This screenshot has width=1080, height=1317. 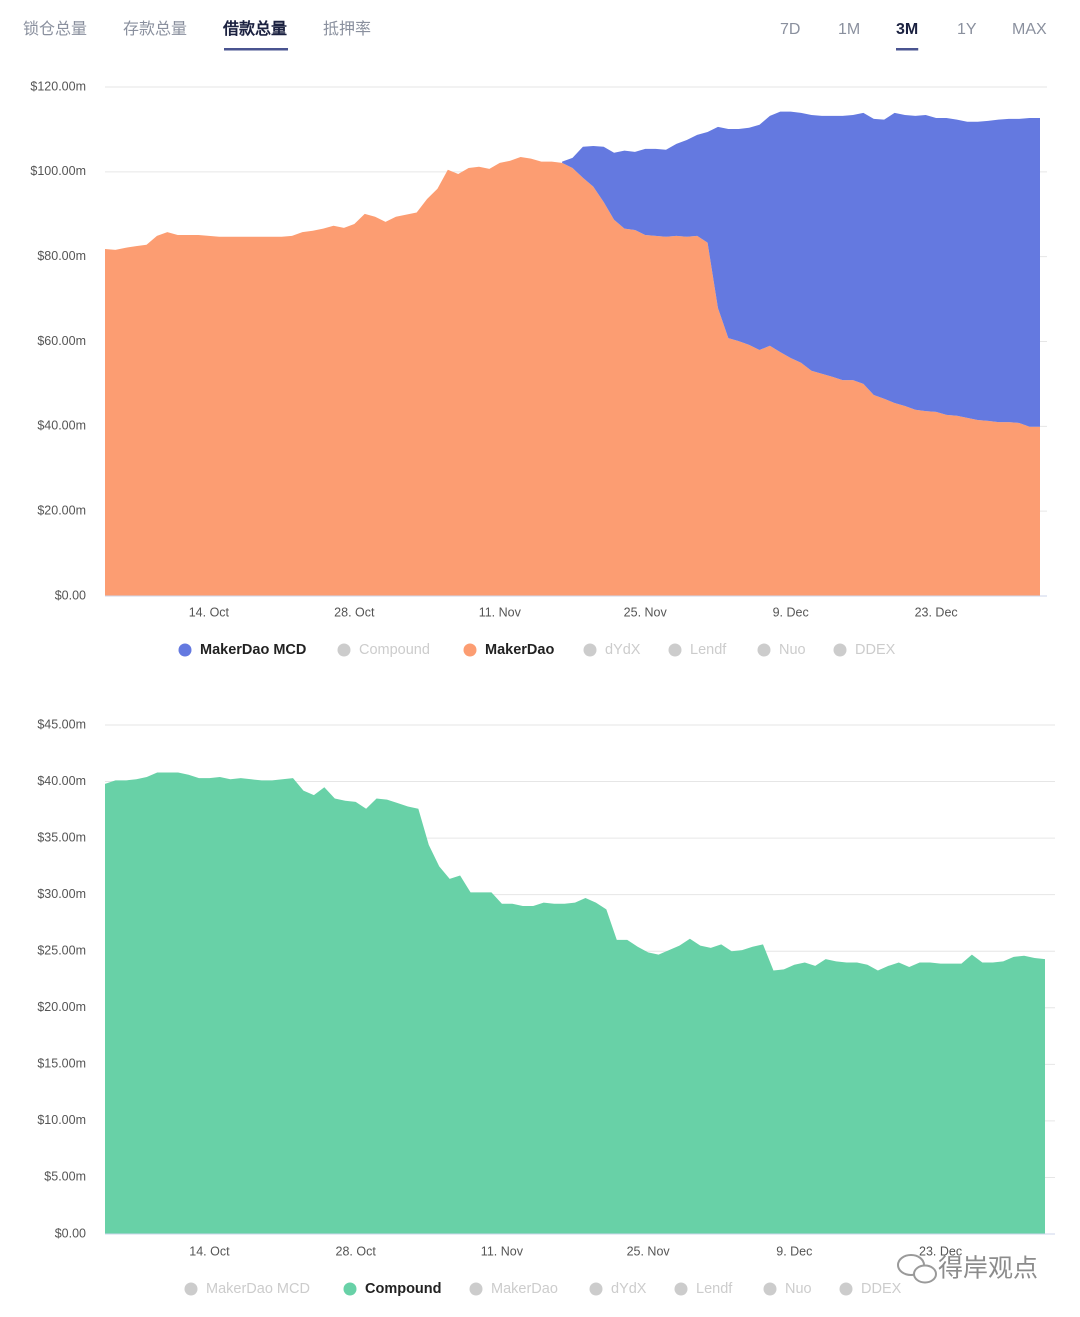 What do you see at coordinates (61, 256) in the screenshot?
I see `y-tick-label: $80.00m` at bounding box center [61, 256].